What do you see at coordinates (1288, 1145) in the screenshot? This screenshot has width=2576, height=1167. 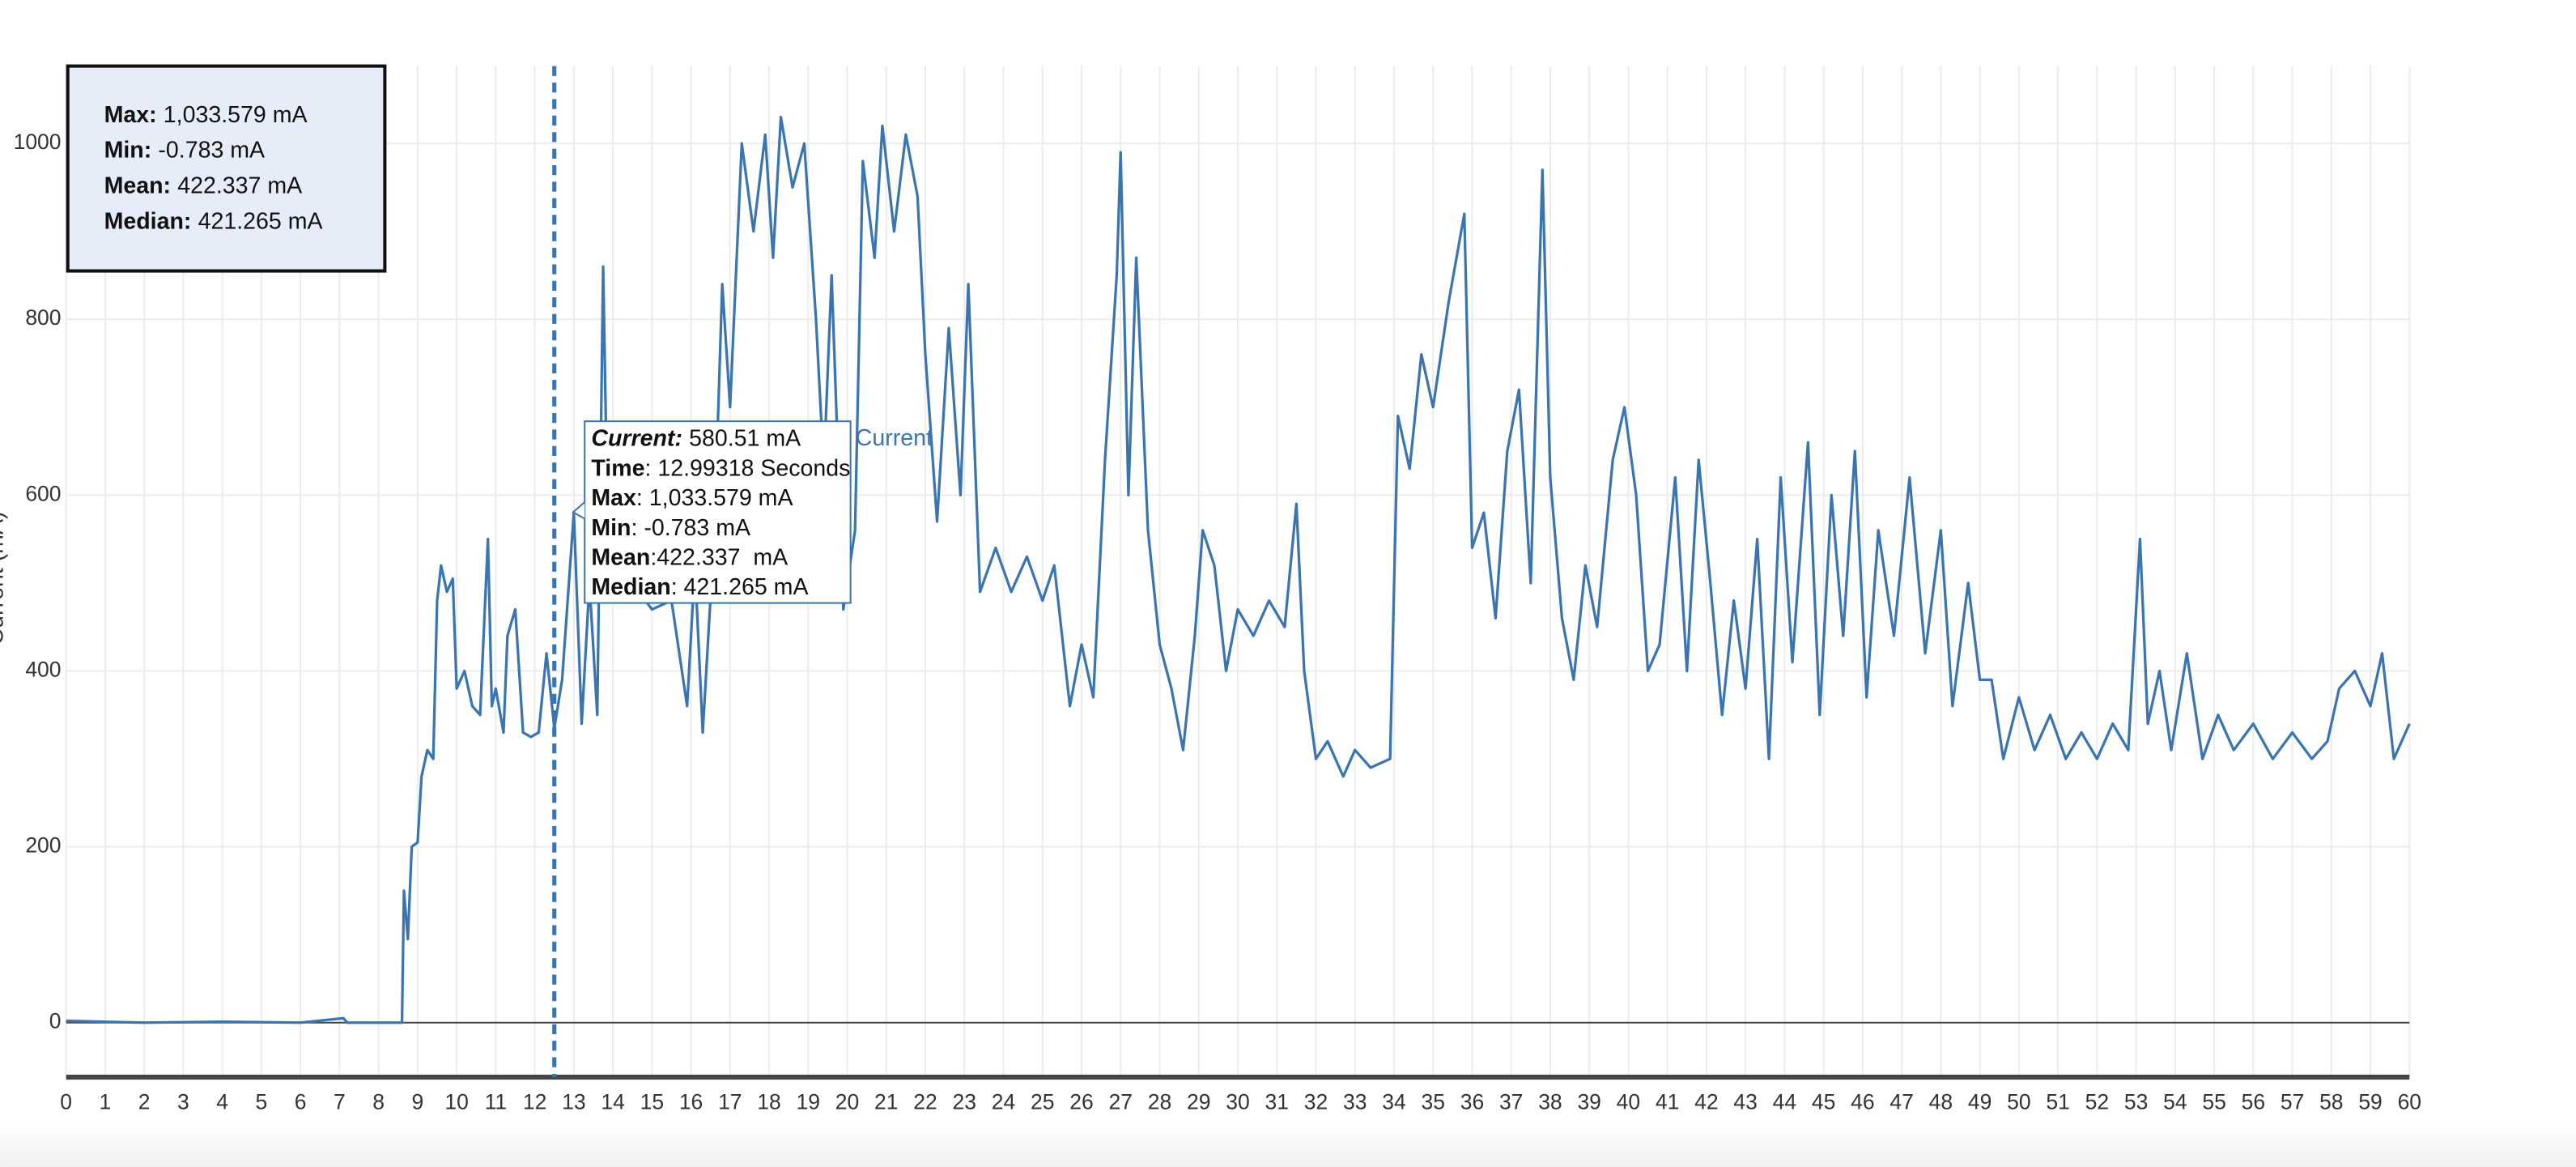 I see `footer-shade` at bounding box center [1288, 1145].